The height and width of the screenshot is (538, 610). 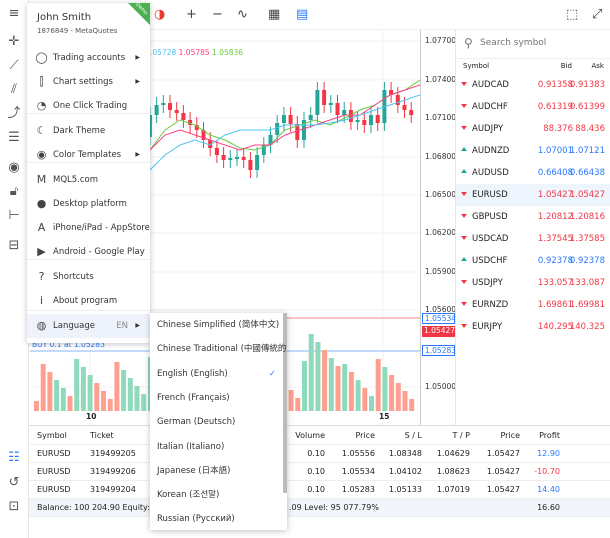 What do you see at coordinates (88, 155) in the screenshot?
I see `menu-item: ◉ Color Templates ▶` at bounding box center [88, 155].